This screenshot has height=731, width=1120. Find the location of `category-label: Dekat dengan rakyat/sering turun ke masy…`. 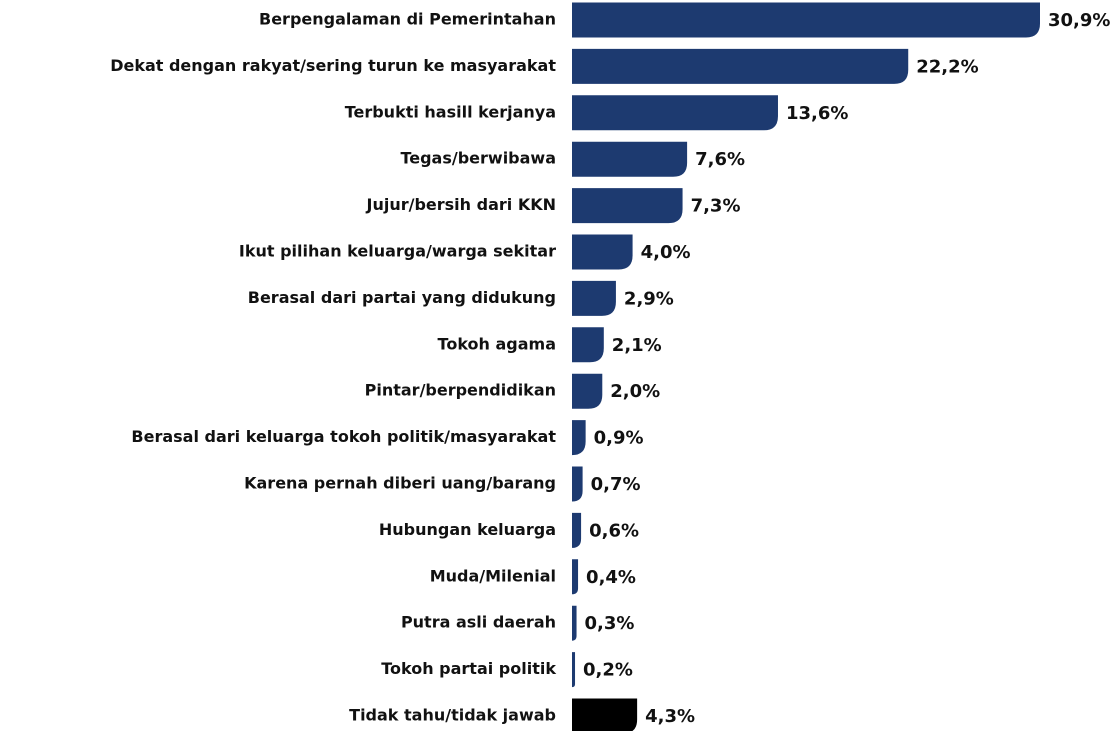

category-label: Dekat dengan rakyat/sering turun ke masy… is located at coordinates (333, 65).